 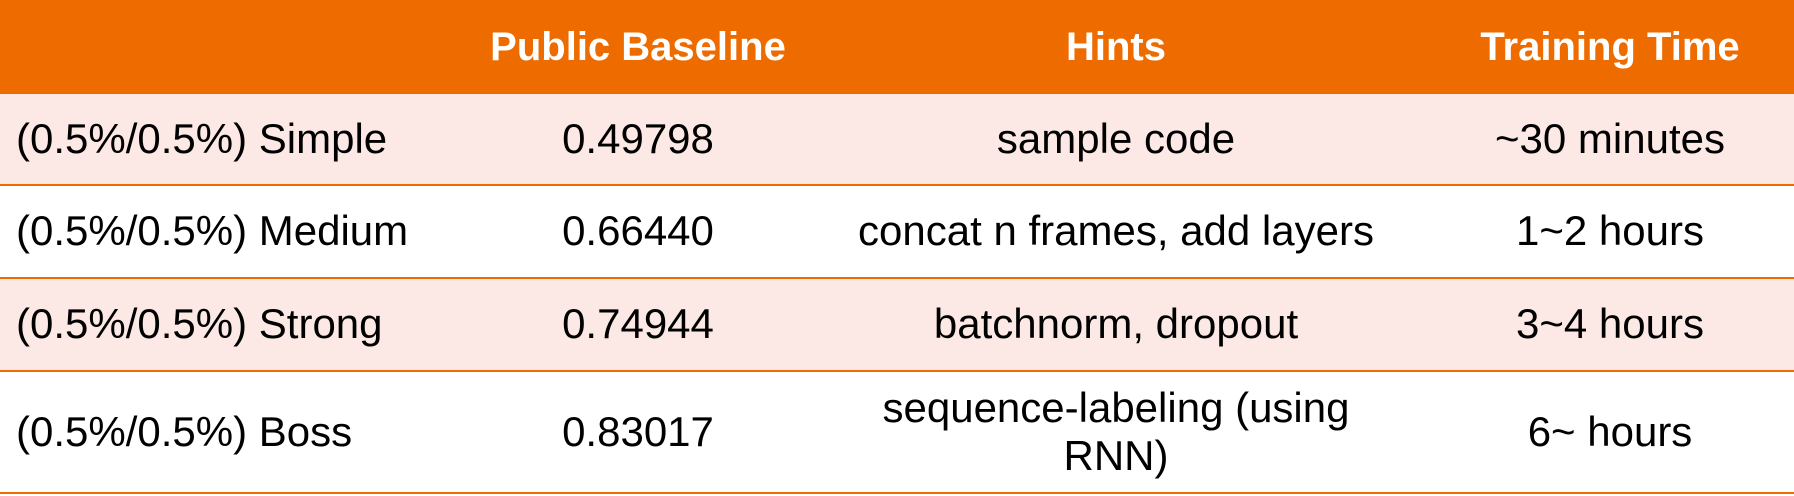 I want to click on row-baseline: 0.83017, so click(x=638, y=431).